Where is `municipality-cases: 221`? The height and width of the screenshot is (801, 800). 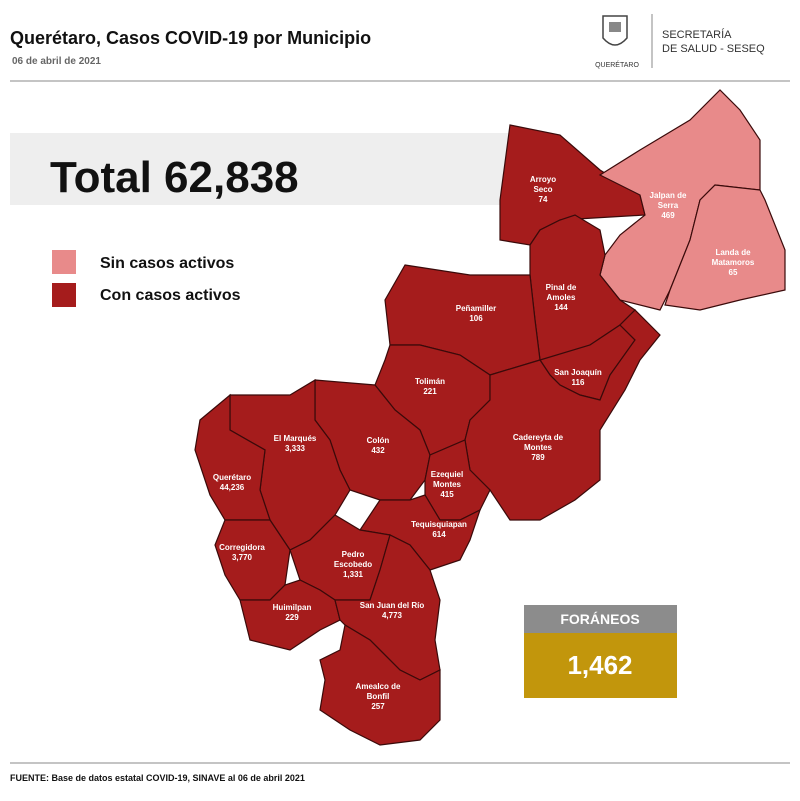
municipality-cases: 221 is located at coordinates (430, 391).